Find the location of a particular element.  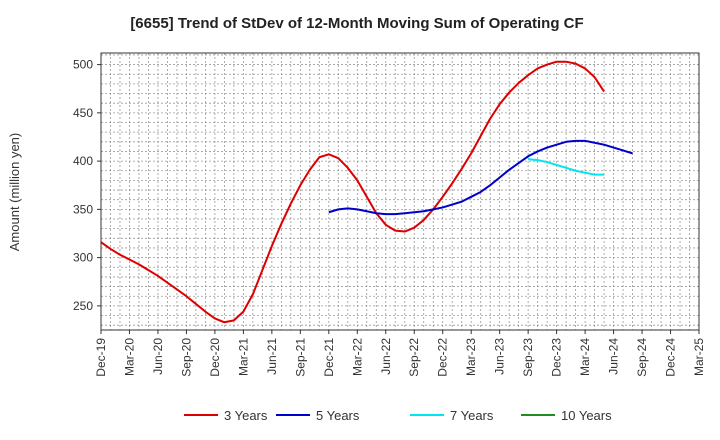

x-tick-label: Jun-20 is located at coordinates (158, 356).